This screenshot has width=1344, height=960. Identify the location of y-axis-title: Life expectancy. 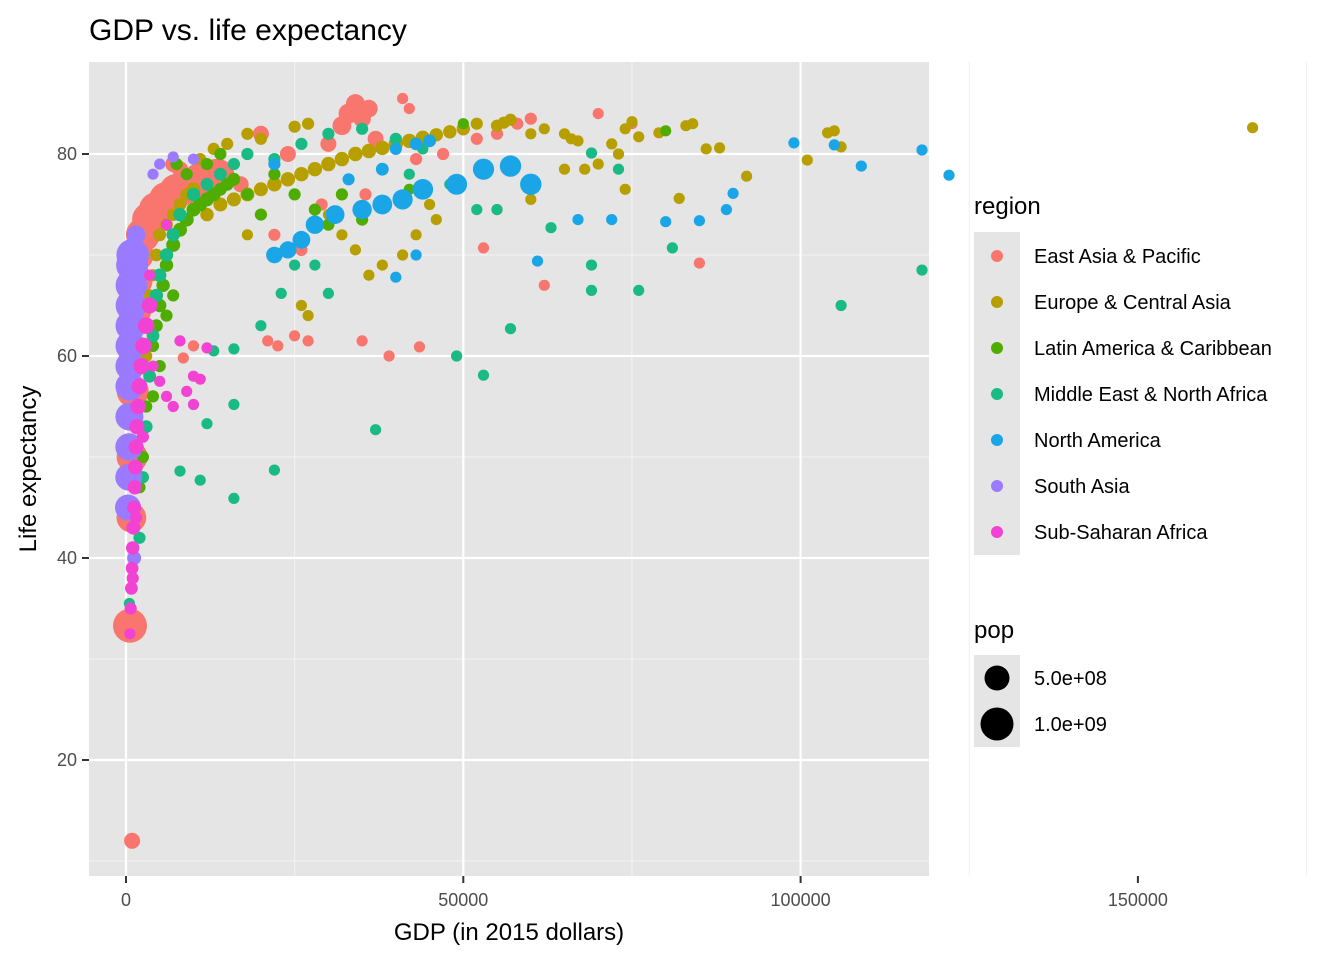
(28, 469).